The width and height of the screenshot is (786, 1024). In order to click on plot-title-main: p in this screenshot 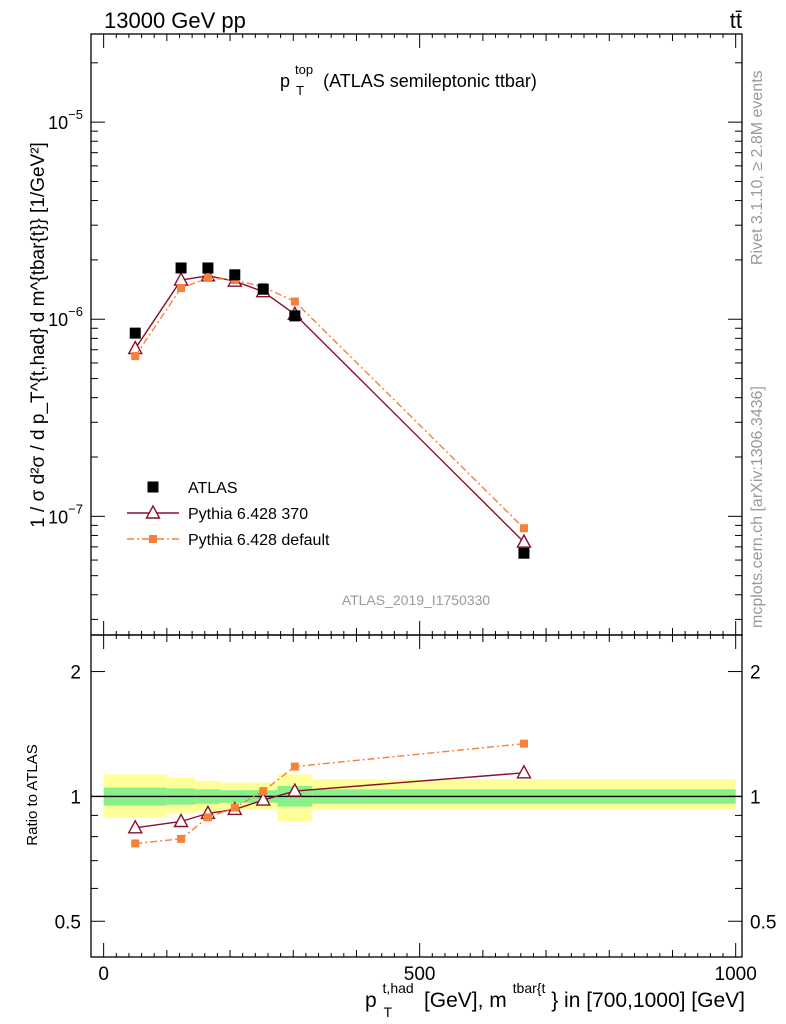, I will do `click(285, 81)`.